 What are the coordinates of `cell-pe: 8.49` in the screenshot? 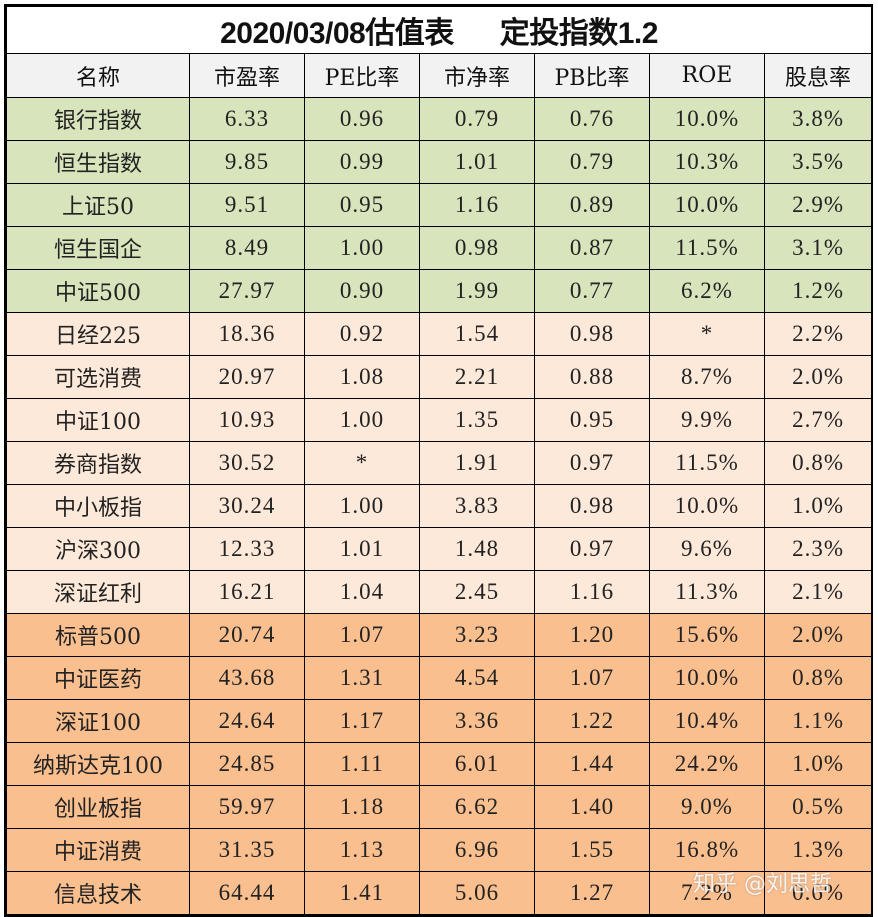 It's located at (247, 248).